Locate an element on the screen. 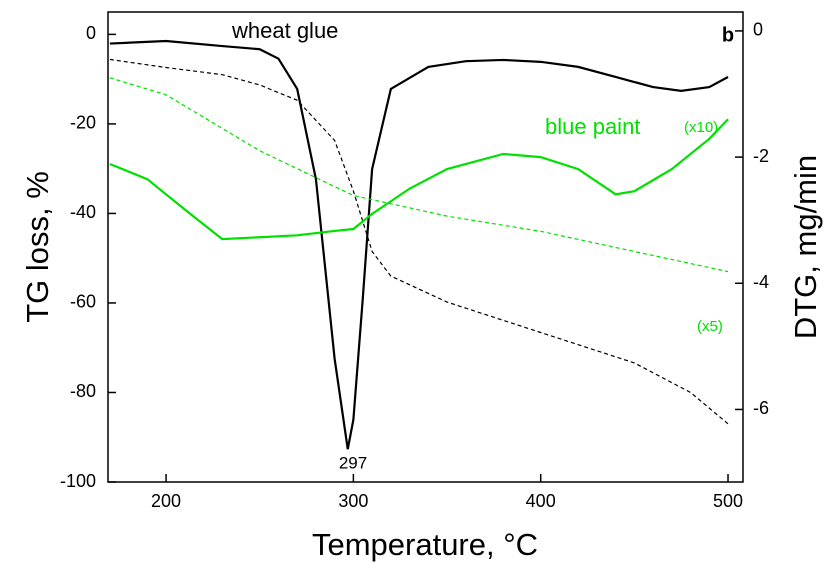  y-tick-label: -80 is located at coordinates (83, 391).